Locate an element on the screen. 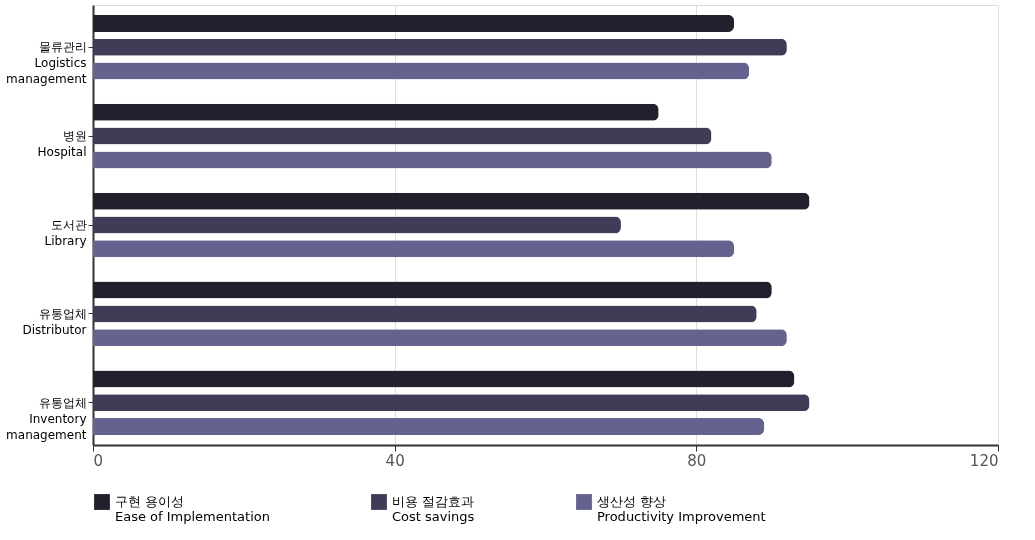 Image resolution: width=1035 pixels, height=540 pixels. y-tick-label: 유통업체 Inventory management is located at coordinates (46, 418).